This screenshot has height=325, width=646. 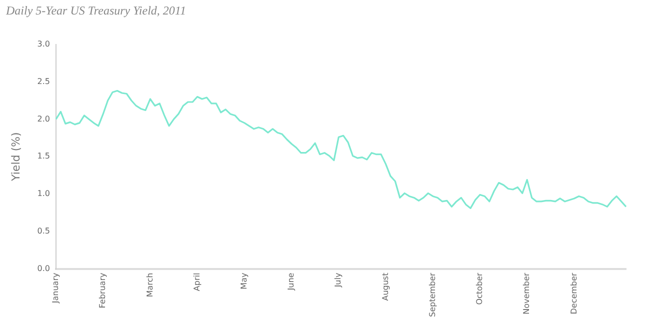 I want to click on x-tick-label: April, so click(x=197, y=282).